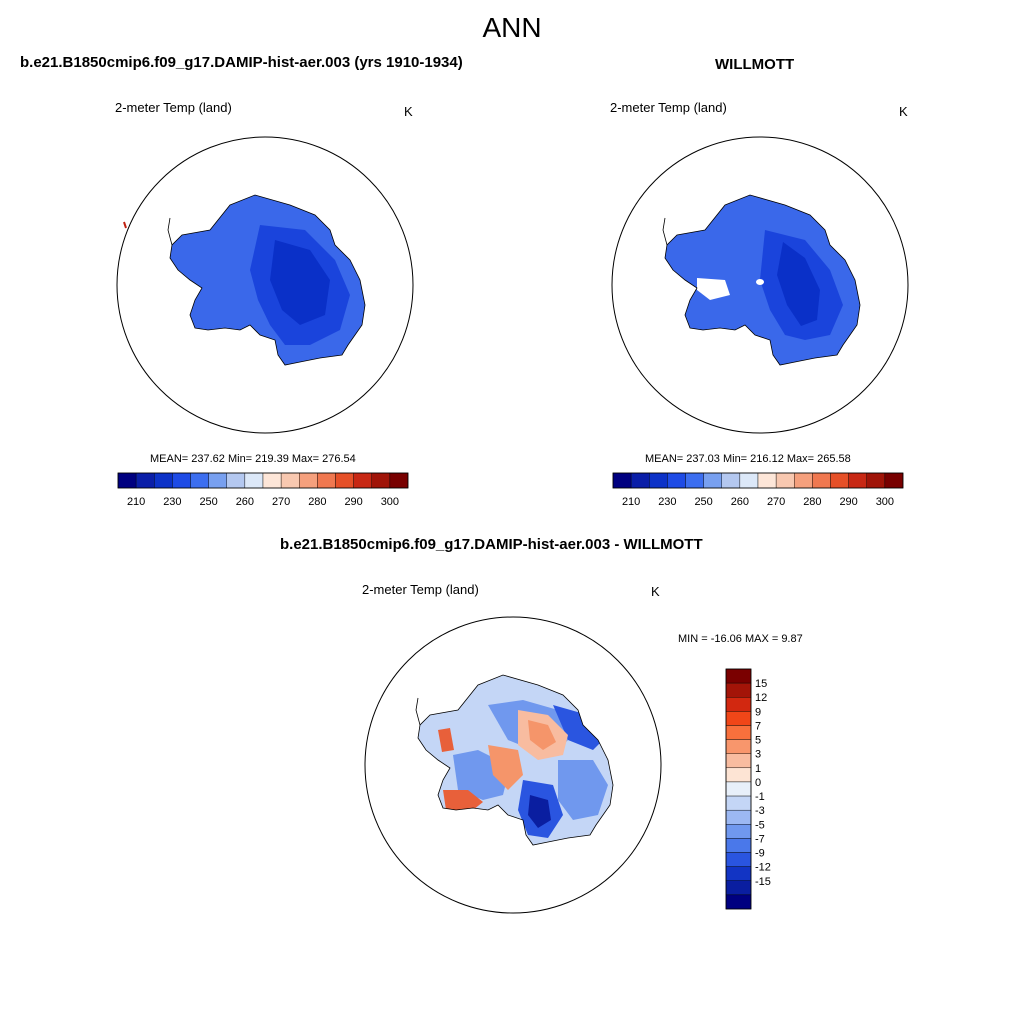  I want to click on diff-coldest-basin, so click(539, 811).